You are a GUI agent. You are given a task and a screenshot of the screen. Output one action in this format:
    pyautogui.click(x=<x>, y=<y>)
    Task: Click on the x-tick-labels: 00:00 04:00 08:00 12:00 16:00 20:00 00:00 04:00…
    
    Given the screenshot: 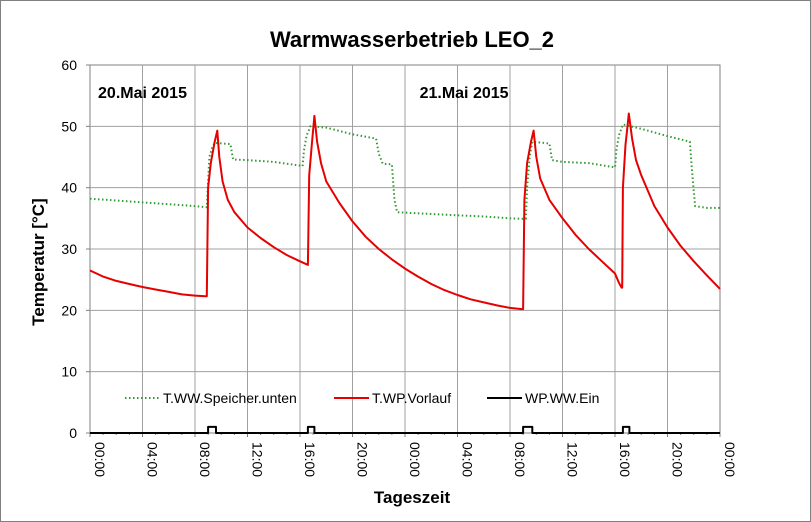 What is the action you would take?
    pyautogui.click(x=415, y=459)
    